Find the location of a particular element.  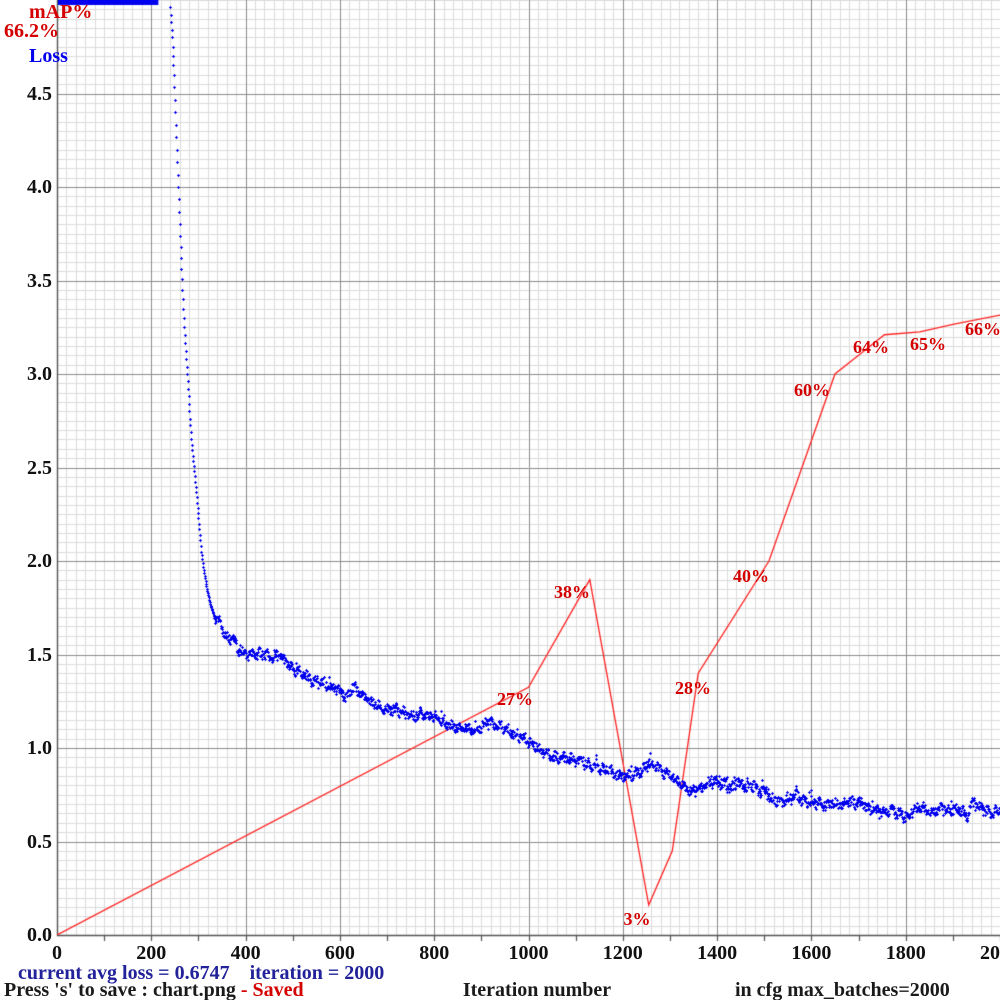

loss-axis-label: Loss is located at coordinates (48, 56).